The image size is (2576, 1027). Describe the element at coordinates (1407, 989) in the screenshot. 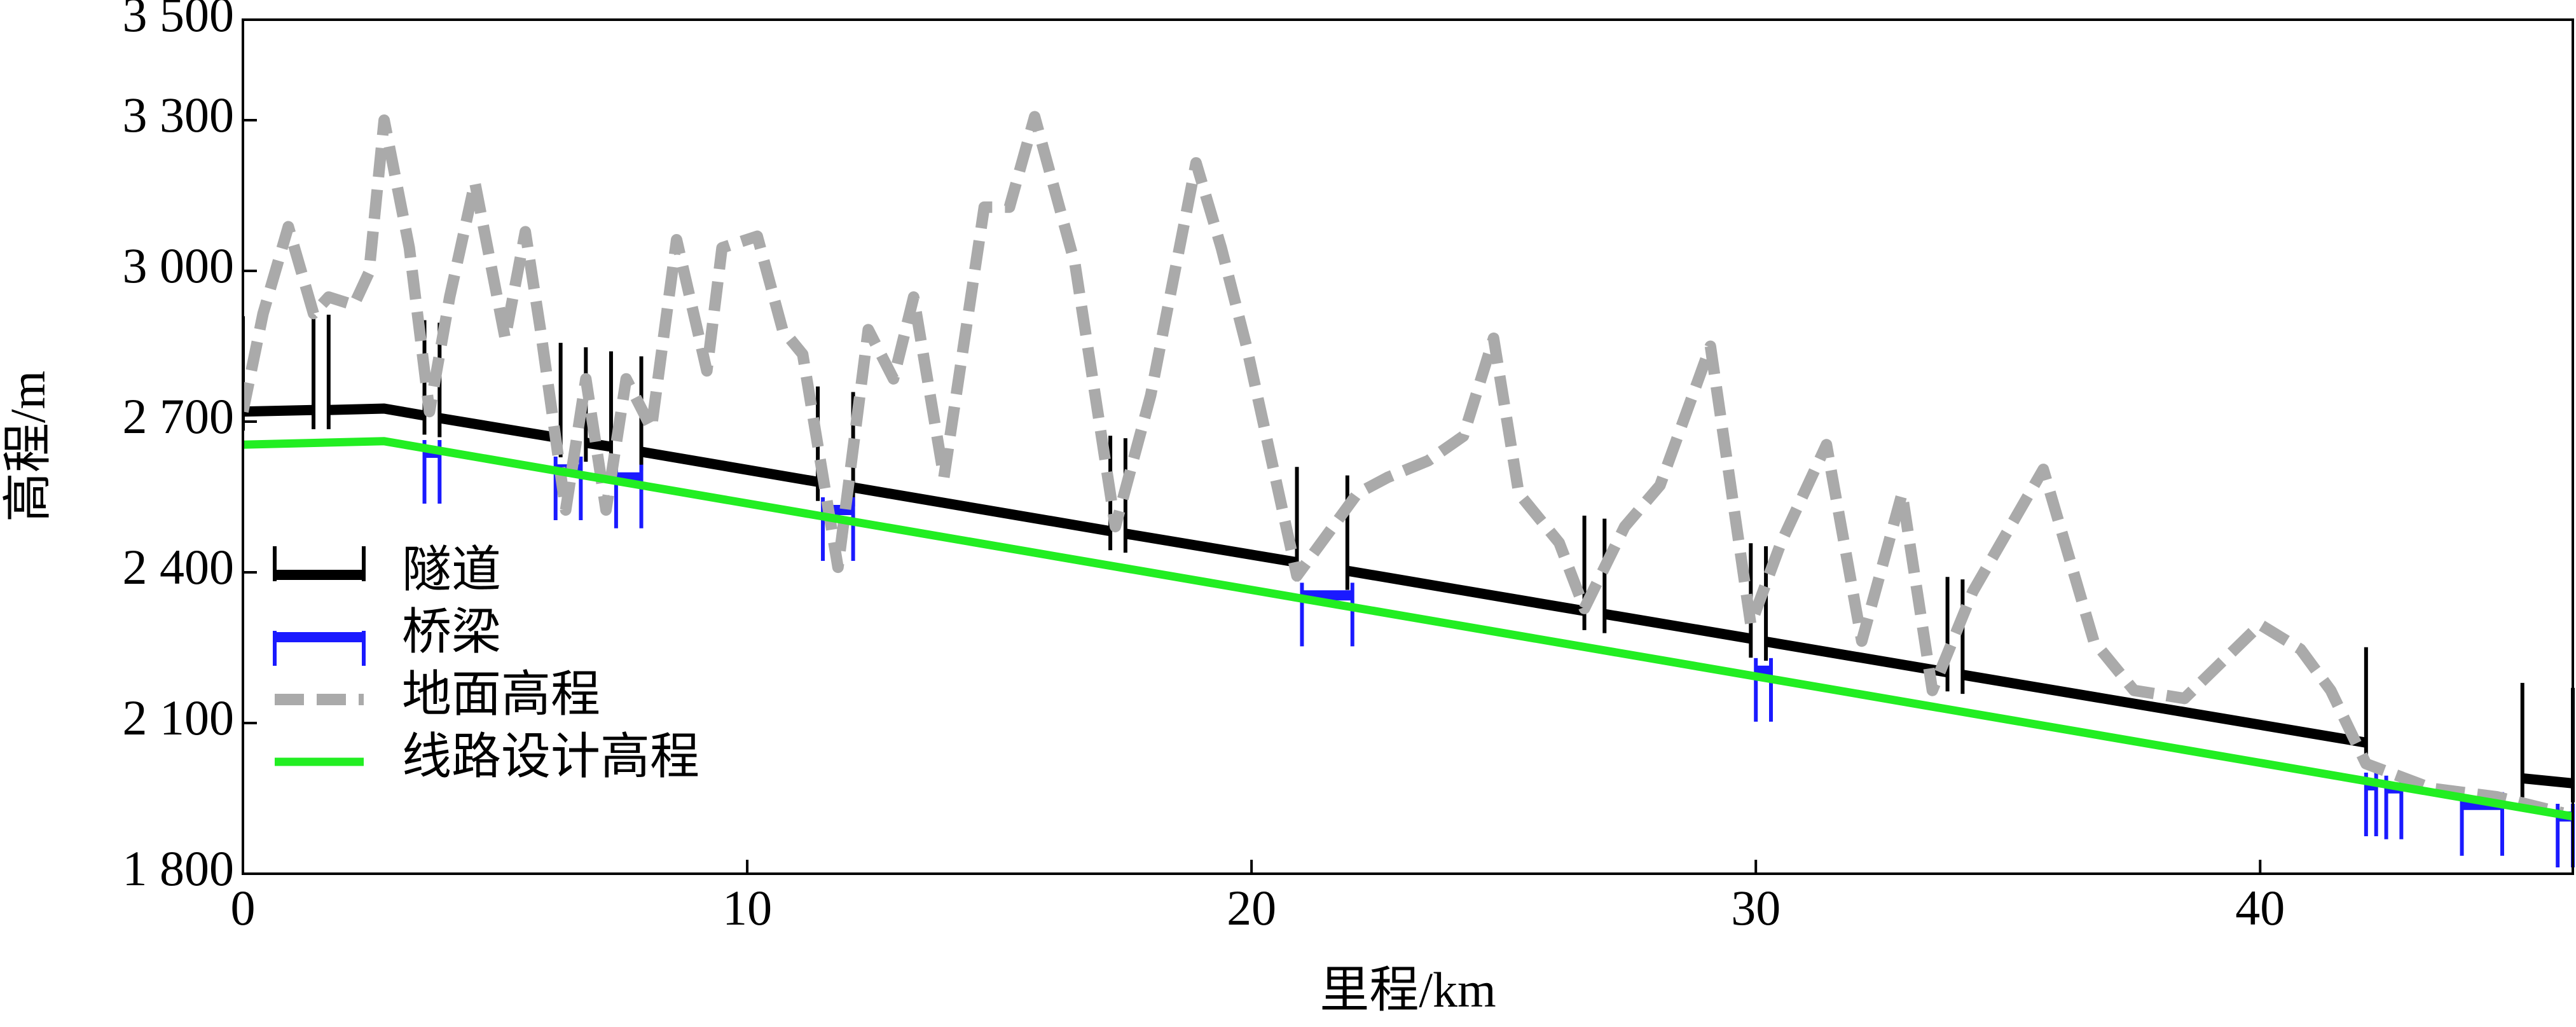

I see `x-axis-label: 里程/km` at that location.